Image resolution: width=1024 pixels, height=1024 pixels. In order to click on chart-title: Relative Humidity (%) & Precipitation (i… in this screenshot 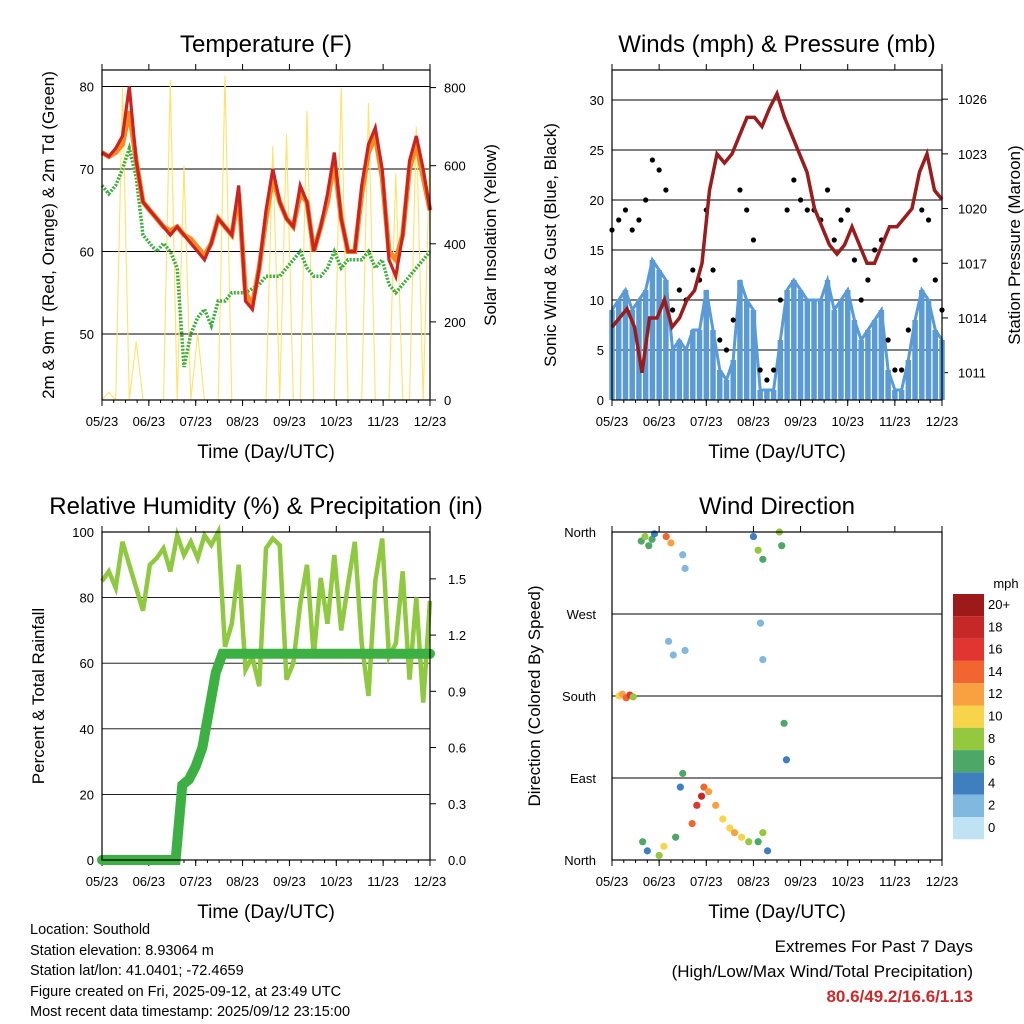, I will do `click(265, 506)`.